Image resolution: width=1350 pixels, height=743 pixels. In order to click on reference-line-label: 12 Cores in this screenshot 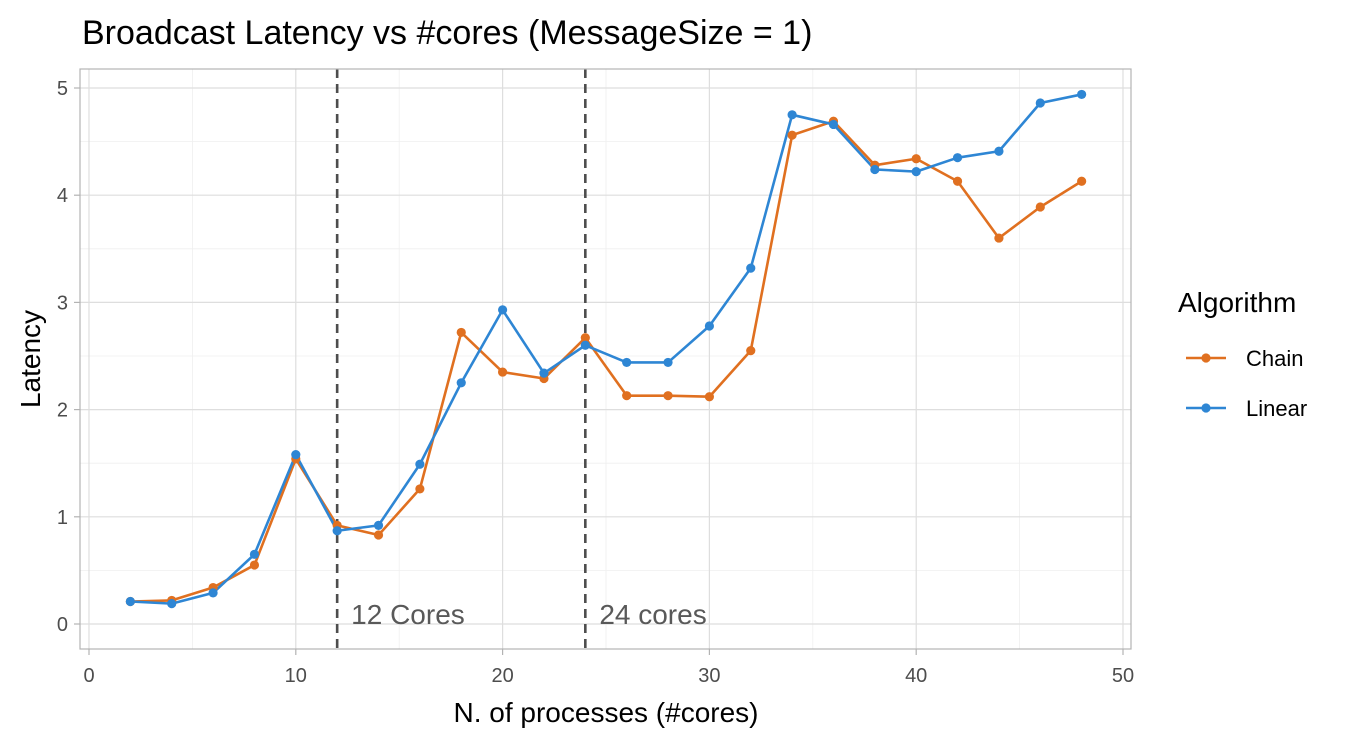, I will do `click(408, 614)`.